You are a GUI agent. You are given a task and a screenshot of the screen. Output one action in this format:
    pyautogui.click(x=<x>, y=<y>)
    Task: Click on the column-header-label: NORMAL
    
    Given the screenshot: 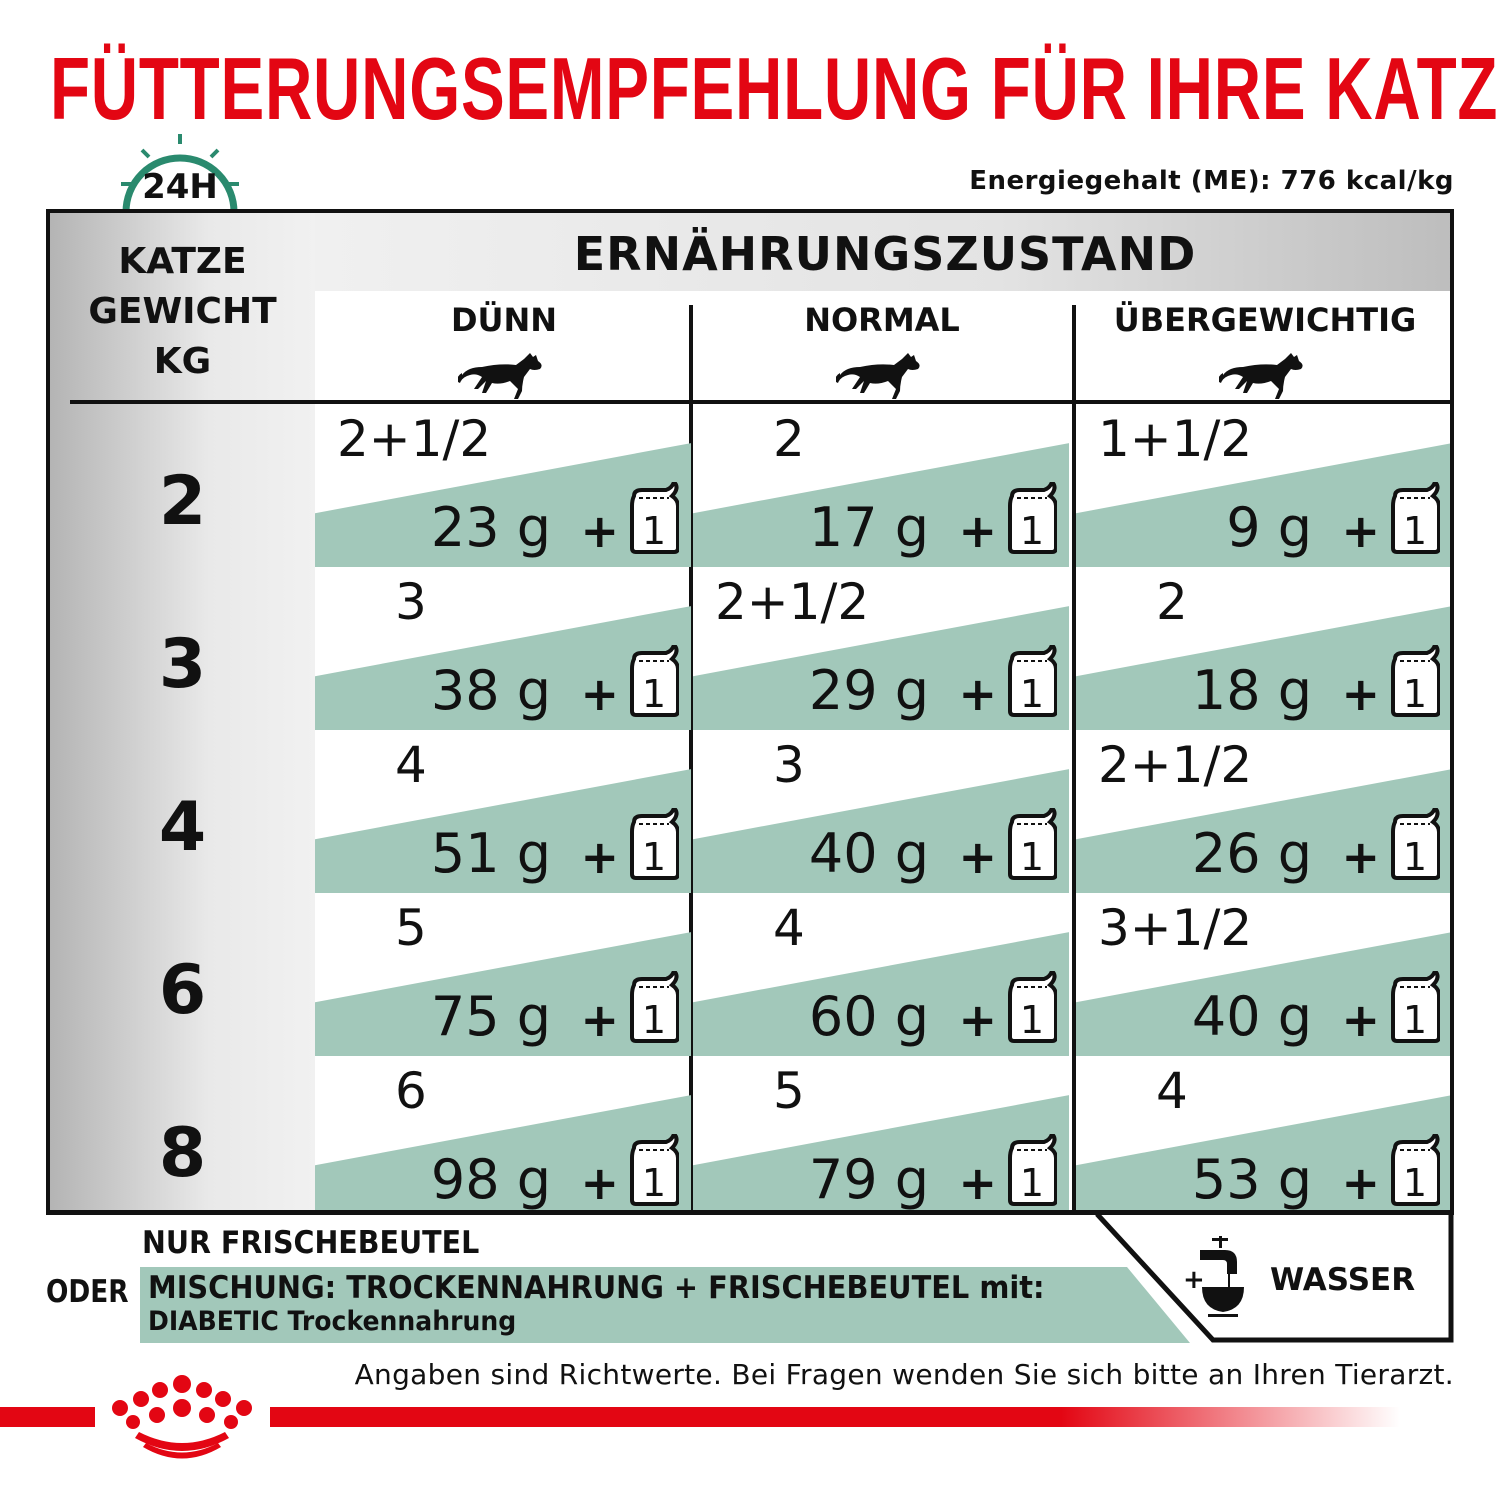 What is the action you would take?
    pyautogui.click(x=882, y=320)
    